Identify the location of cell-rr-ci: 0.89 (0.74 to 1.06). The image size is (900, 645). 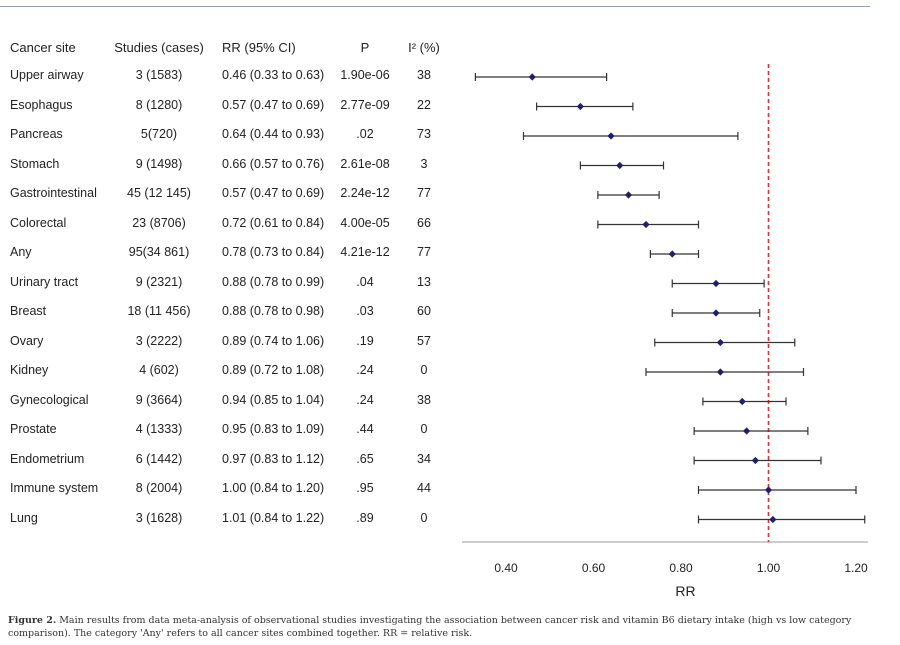
(273, 340).